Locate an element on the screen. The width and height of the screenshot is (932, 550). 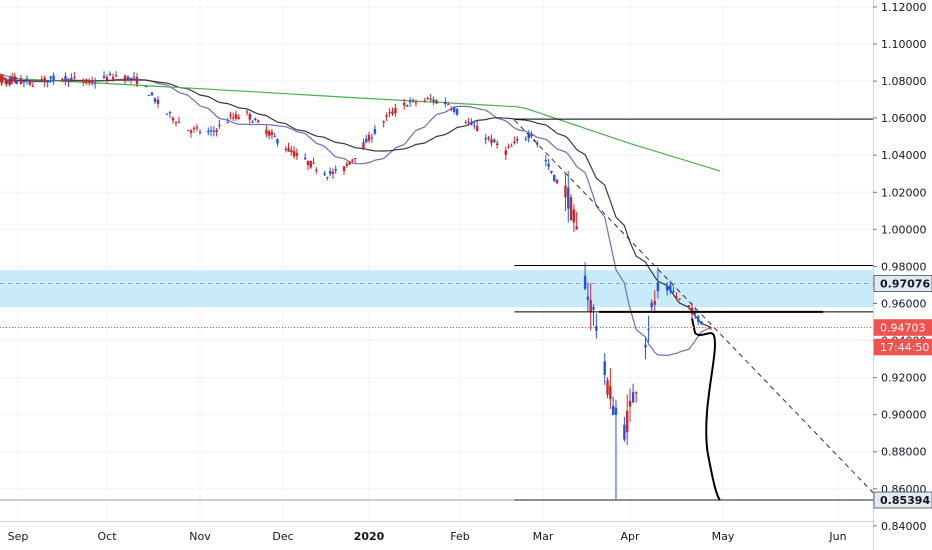
price-badge is located at coordinates (902, 500).